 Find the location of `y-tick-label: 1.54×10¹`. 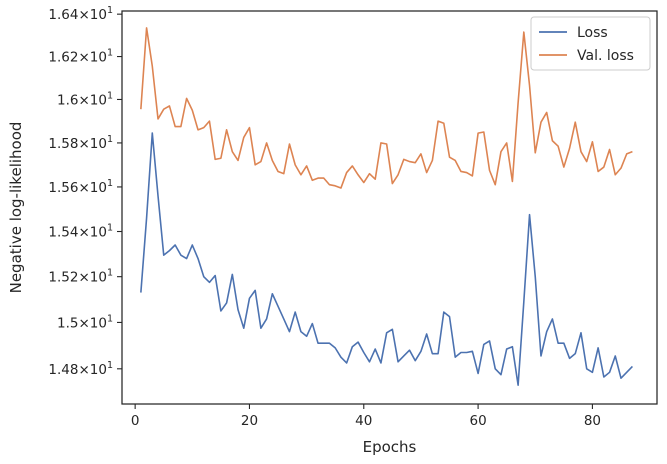

y-tick-label: 1.54×10¹ is located at coordinates (80, 232).